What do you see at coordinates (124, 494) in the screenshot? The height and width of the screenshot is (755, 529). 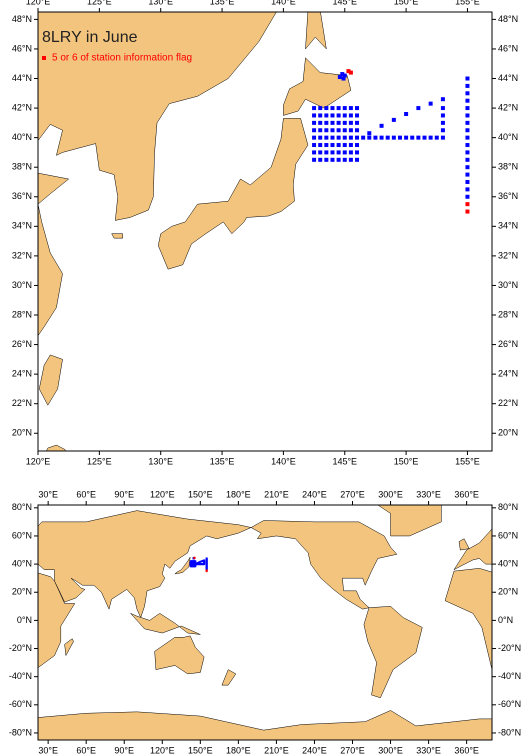 I see `x-tick-label: 90°E` at bounding box center [124, 494].